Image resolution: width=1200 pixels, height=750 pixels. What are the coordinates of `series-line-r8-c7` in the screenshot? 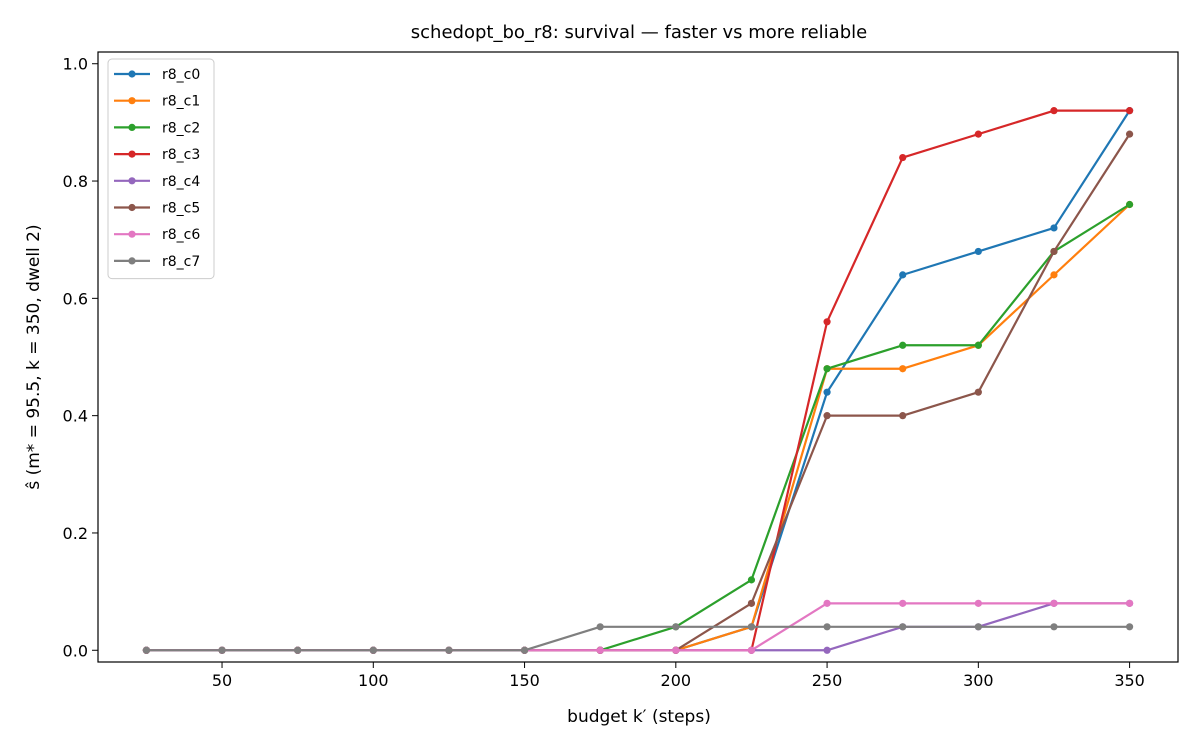 It's located at (638, 638).